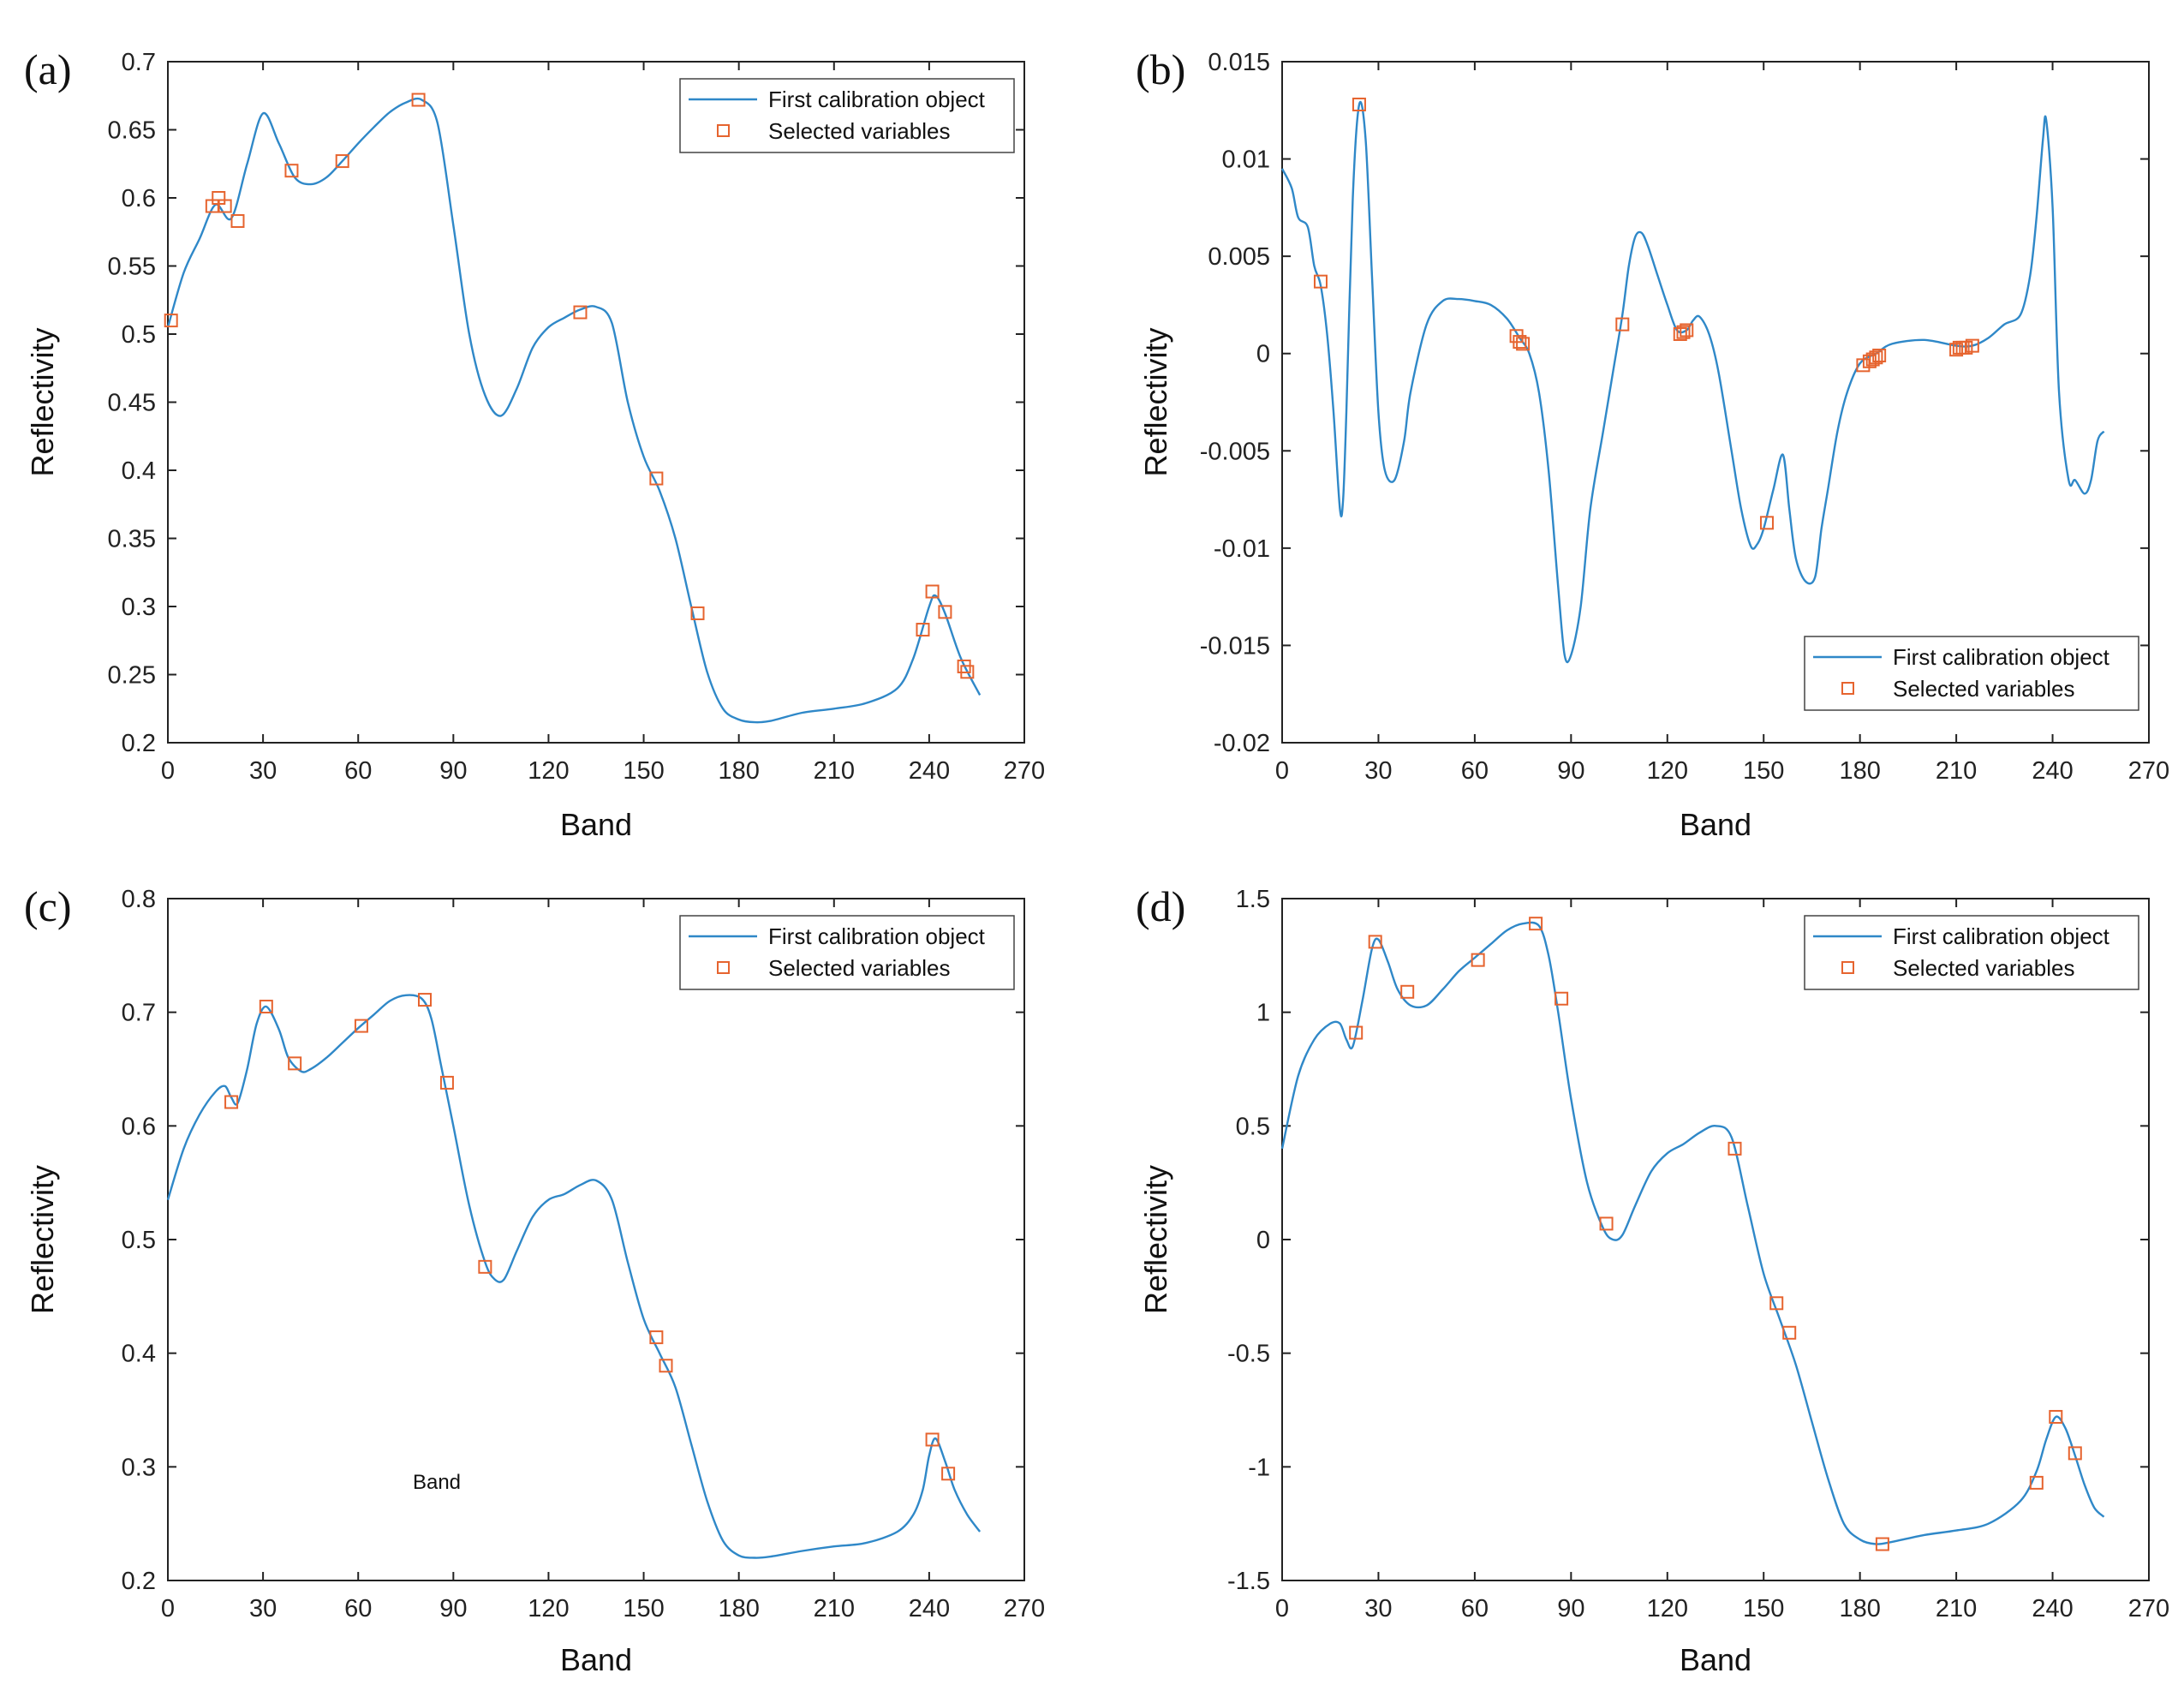 Image resolution: width=2184 pixels, height=1697 pixels. Describe the element at coordinates (877, 100) in the screenshot. I see `legend-entry-line: First calibration object` at that location.